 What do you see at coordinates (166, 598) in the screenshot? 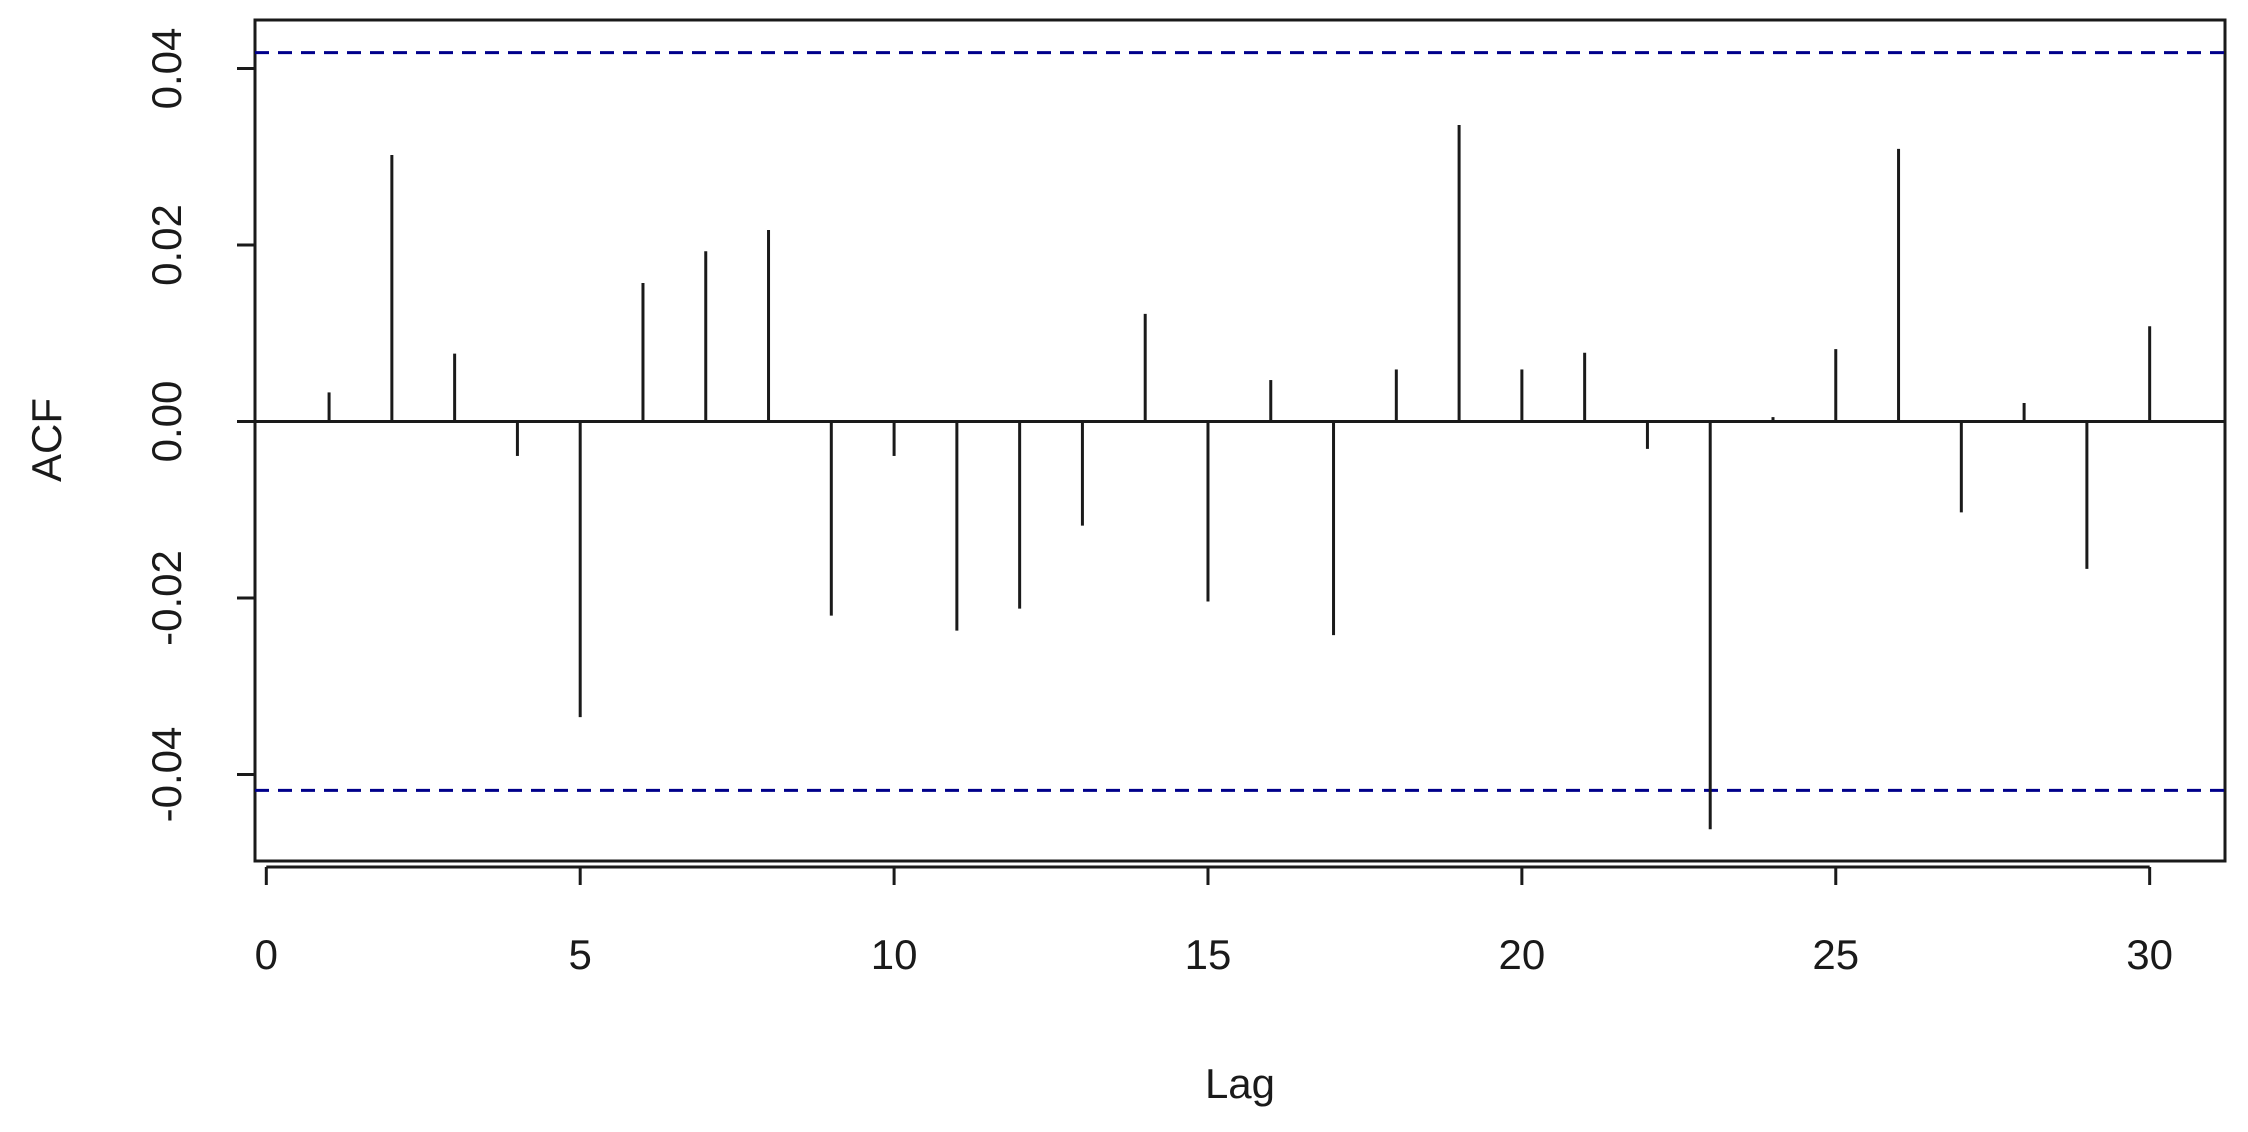
I see `y-tick-label: -0.02` at bounding box center [166, 598].